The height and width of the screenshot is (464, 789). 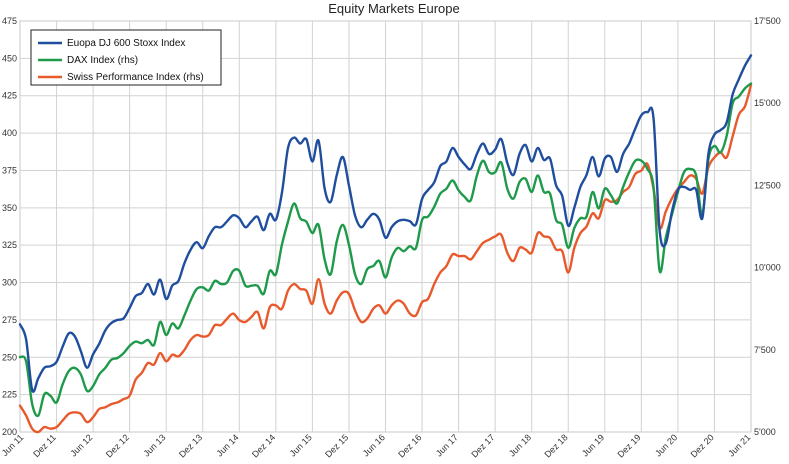 I want to click on x-tick-label: Dez 14, so click(x=263, y=445).